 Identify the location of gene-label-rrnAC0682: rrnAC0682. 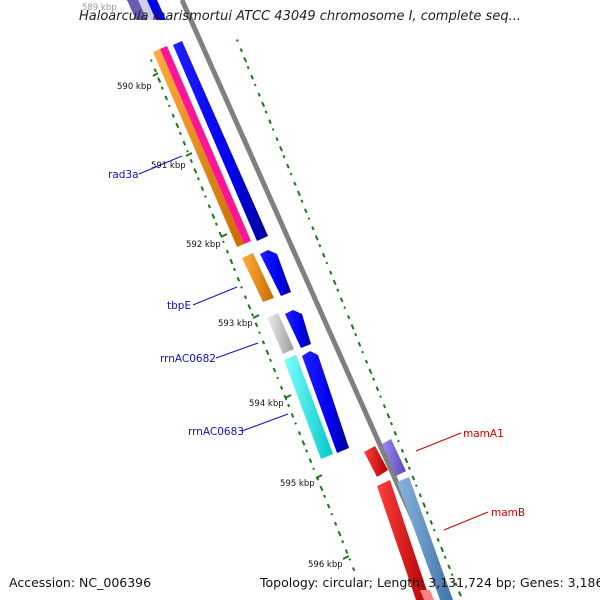
(188, 359).